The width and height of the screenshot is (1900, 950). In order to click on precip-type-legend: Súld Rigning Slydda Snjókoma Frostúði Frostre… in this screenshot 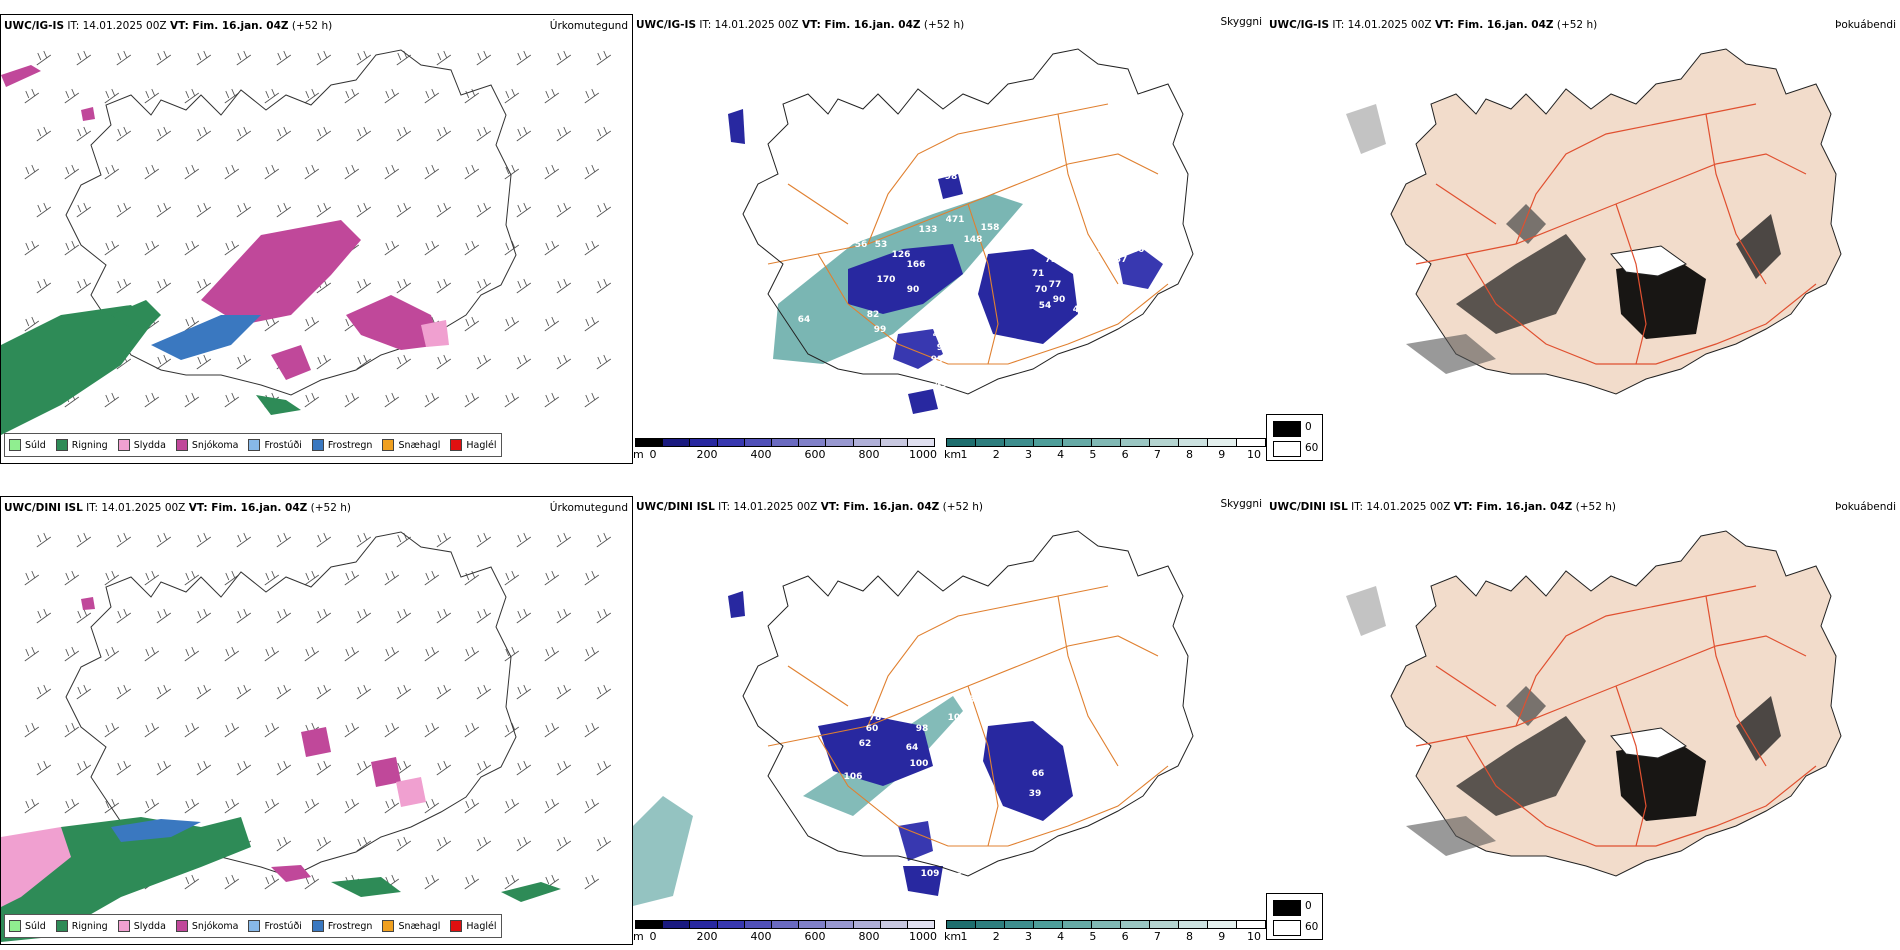, I will do `click(253, 926)`.